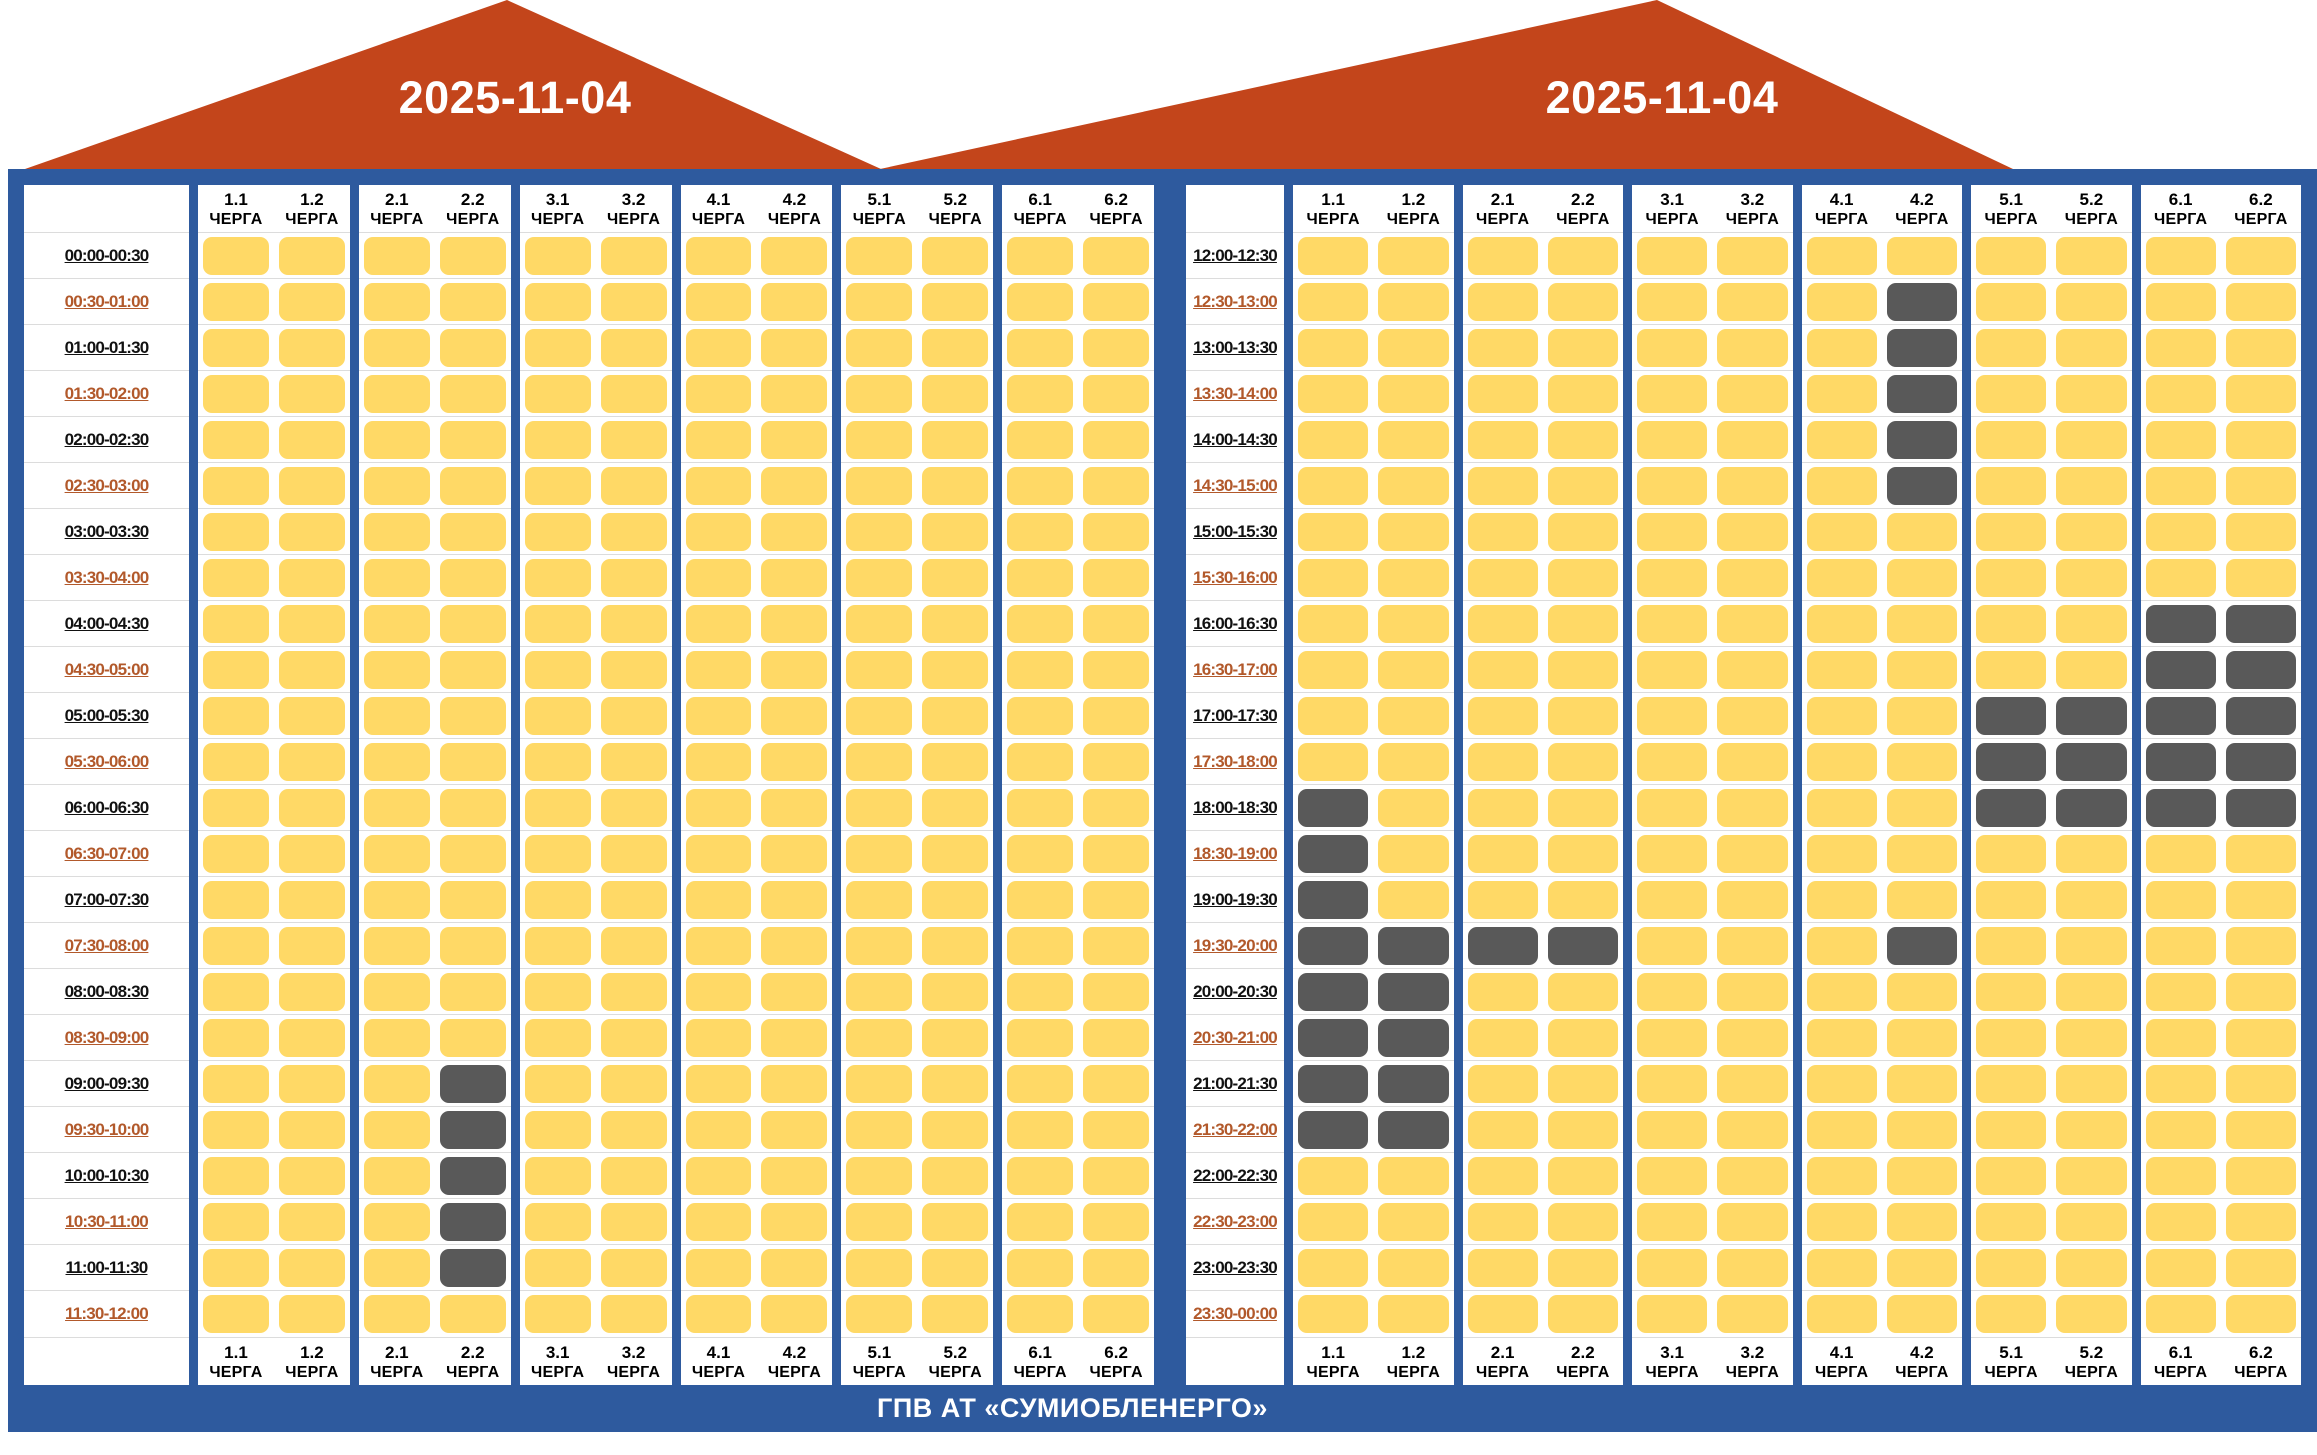  Describe the element at coordinates (1752, 199) in the screenshot. I see `queue-number: 3.2` at that location.